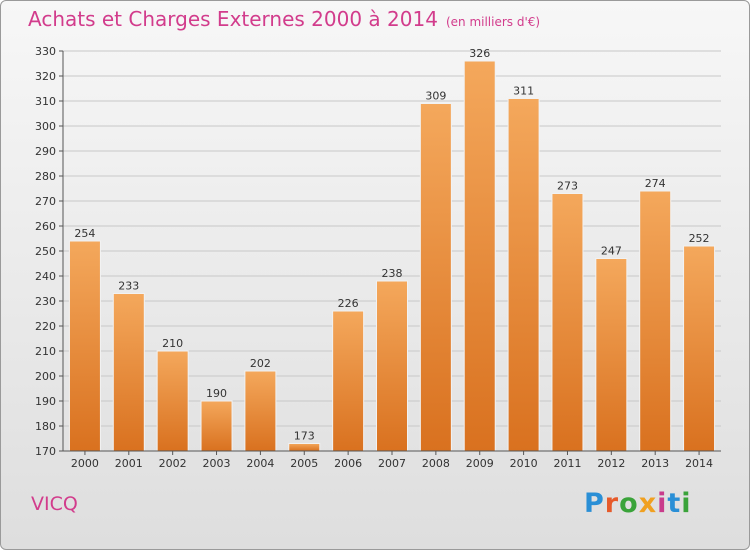 The image size is (750, 550). I want to click on bar-2001, so click(128, 372).